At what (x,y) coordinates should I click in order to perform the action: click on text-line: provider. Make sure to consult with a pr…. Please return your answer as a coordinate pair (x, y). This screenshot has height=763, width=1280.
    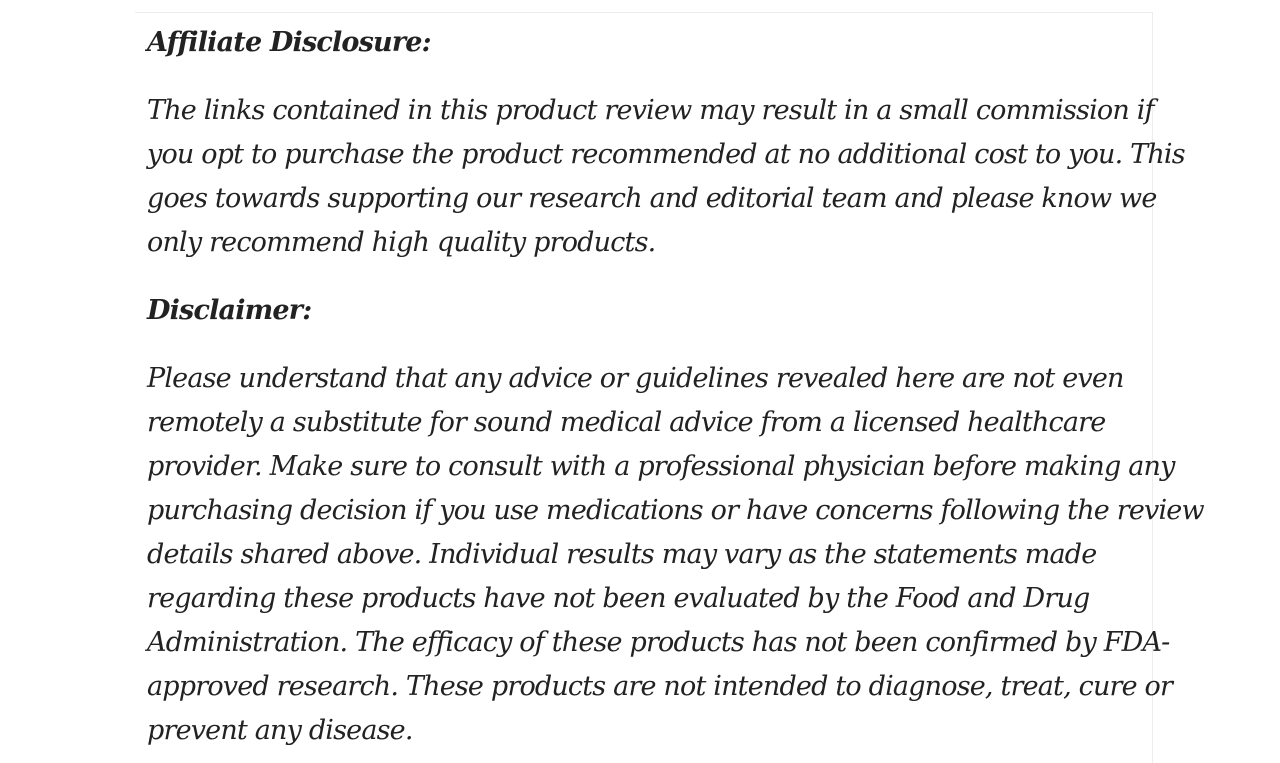
    Looking at the image, I should click on (661, 466).